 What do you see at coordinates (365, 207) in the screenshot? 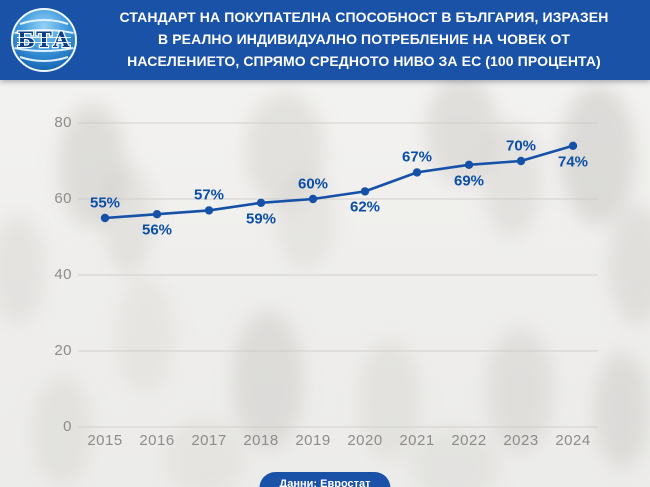
I see `data-point-label: 62%` at bounding box center [365, 207].